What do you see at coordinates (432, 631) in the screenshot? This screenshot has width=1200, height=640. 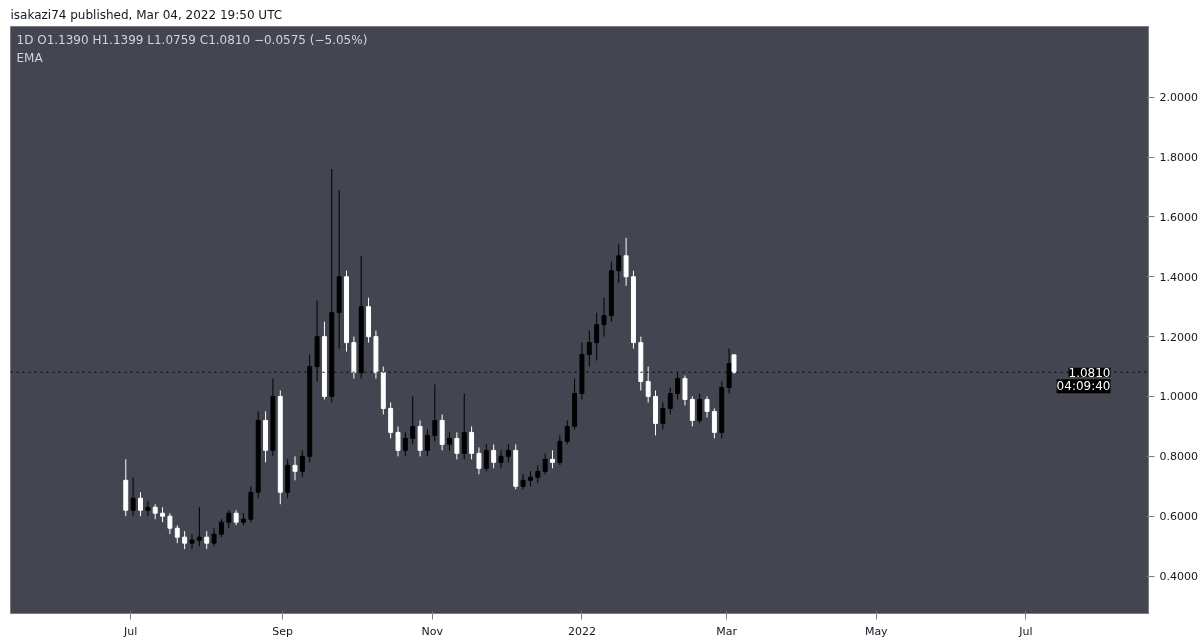 I see `x-tick-label: Nov` at bounding box center [432, 631].